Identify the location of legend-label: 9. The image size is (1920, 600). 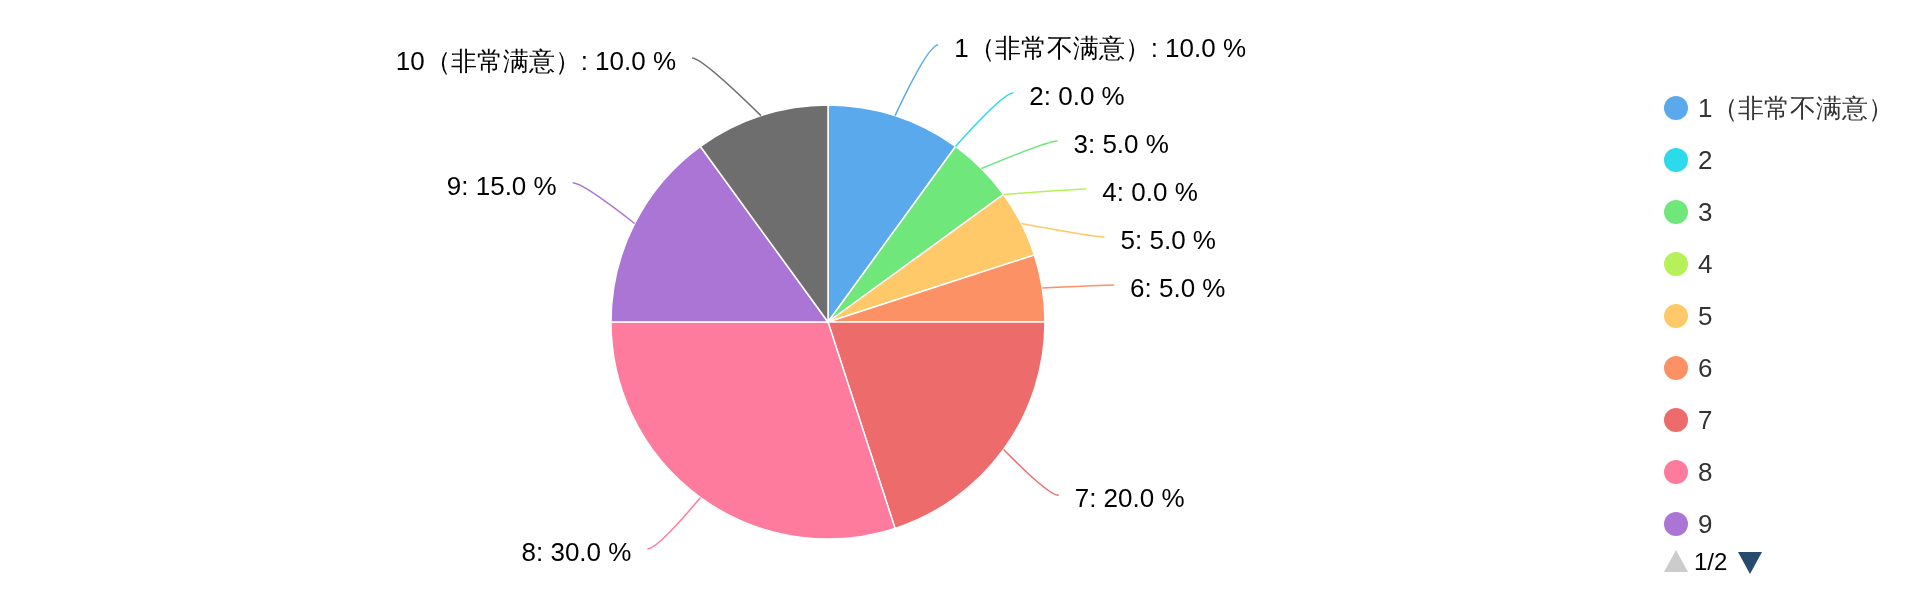
(1705, 524).